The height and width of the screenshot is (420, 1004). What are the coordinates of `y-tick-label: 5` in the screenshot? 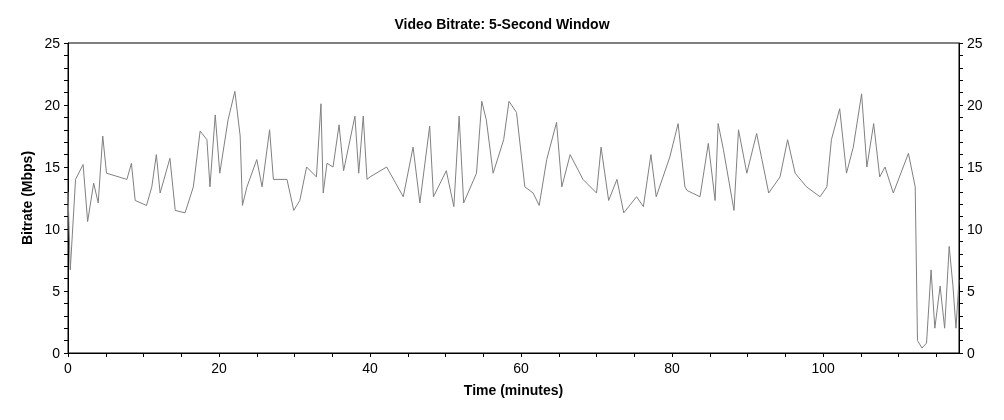 It's located at (56, 291).